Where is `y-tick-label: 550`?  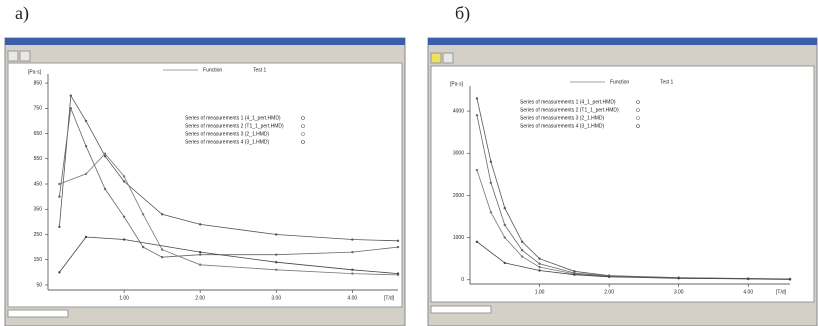
y-tick-label: 550 is located at coordinates (38, 159).